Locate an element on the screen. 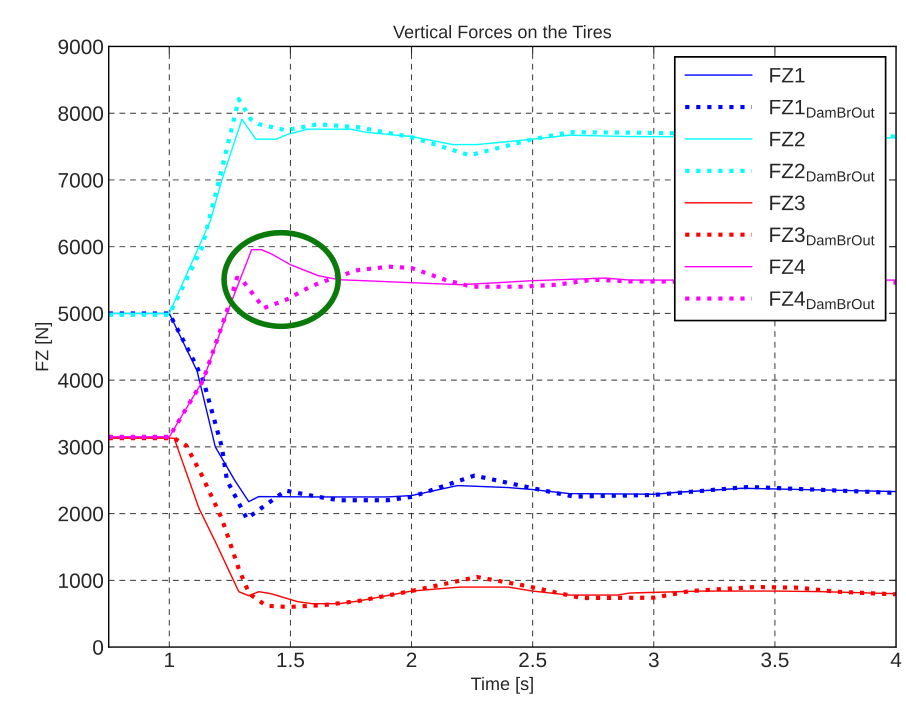 The width and height of the screenshot is (906, 715). y-tick-label: 9000 is located at coordinates (81, 46).